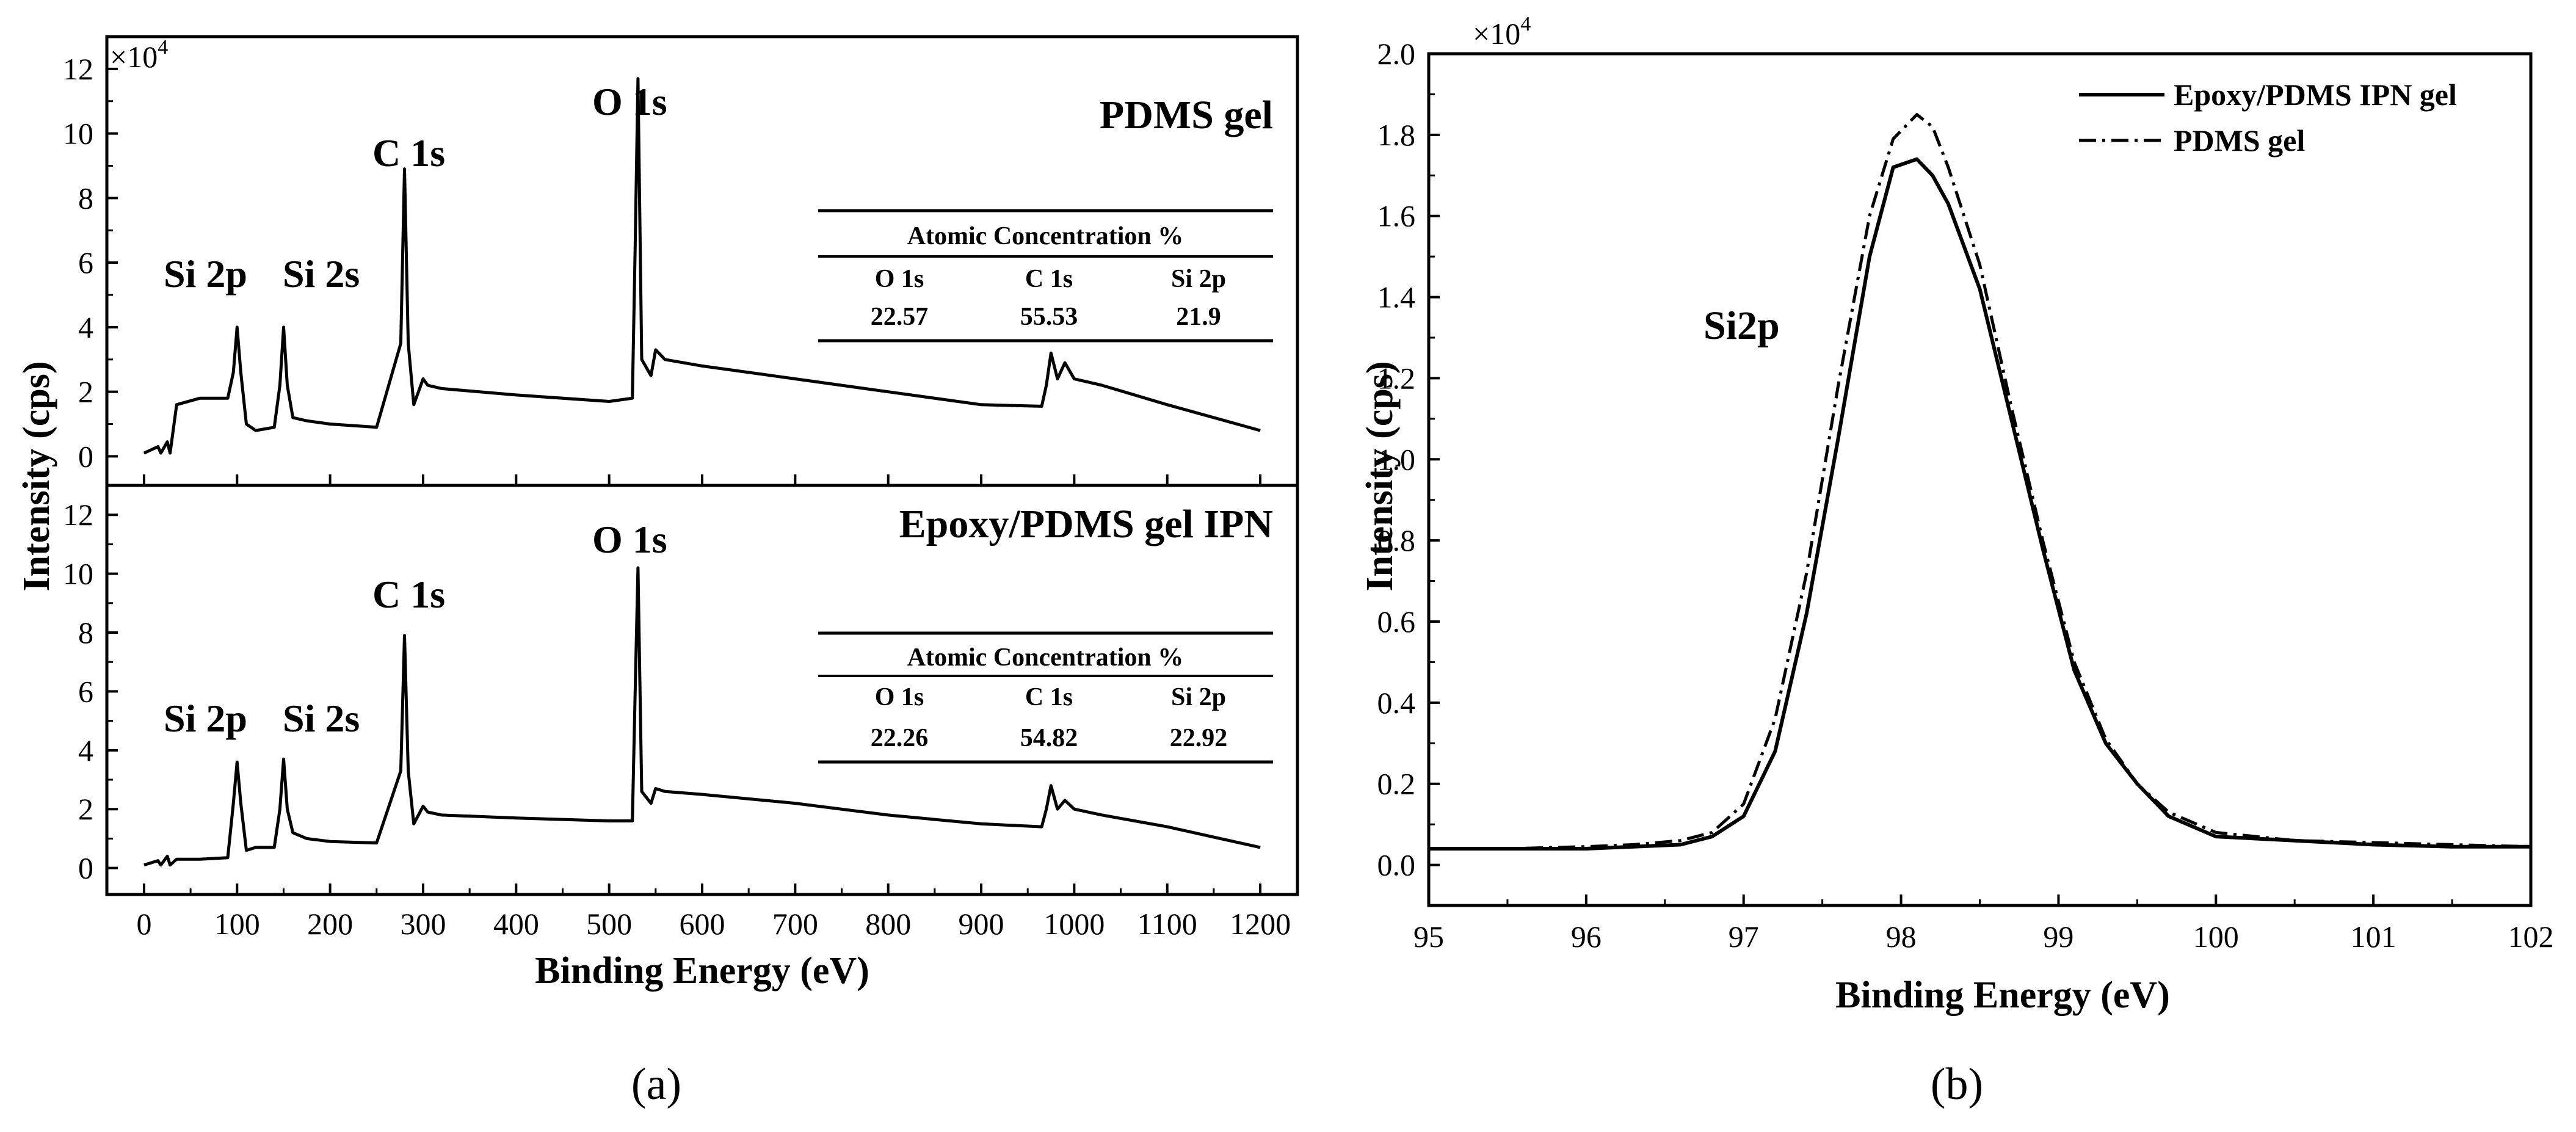  Describe the element at coordinates (609, 924) in the screenshot. I see `x-tick-label: 500` at that location.